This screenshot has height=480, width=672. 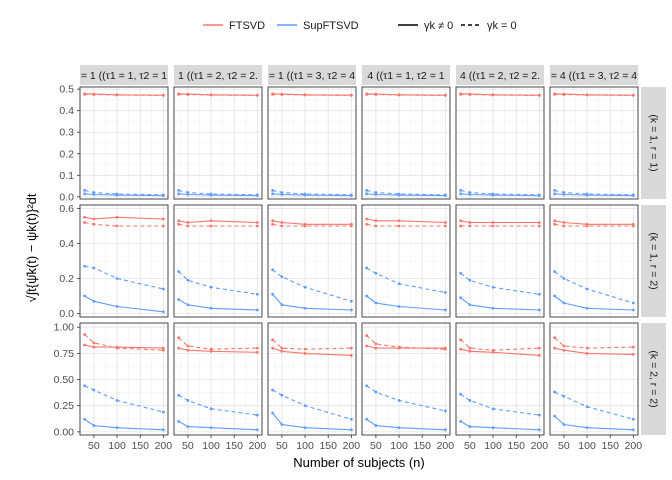 What do you see at coordinates (376, 446) in the screenshot?
I see `x-tick-label: 50` at bounding box center [376, 446].